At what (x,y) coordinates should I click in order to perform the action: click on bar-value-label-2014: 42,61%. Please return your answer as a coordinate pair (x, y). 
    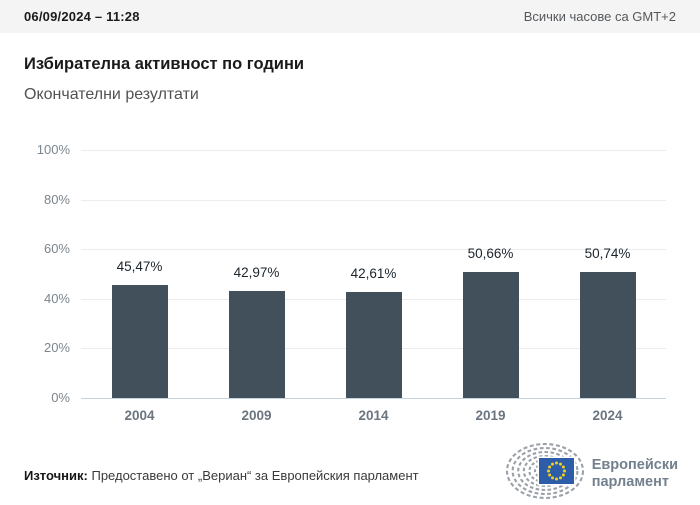
    Looking at the image, I should click on (373, 274).